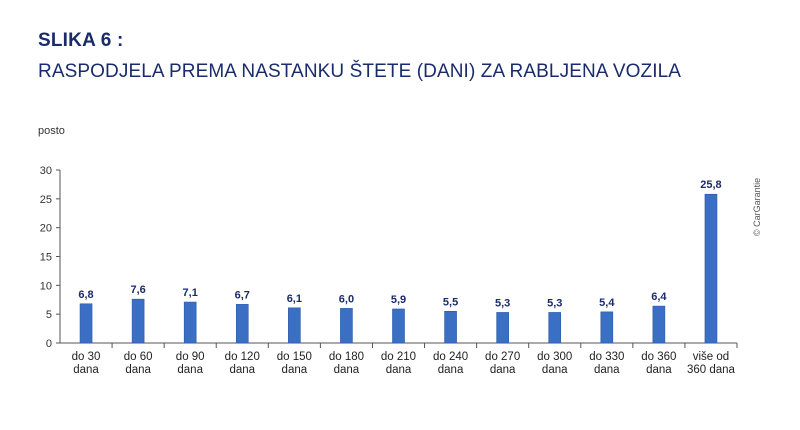 Image resolution: width=800 pixels, height=430 pixels. What do you see at coordinates (554, 357) in the screenshot?
I see `x-category-label-line: do 300` at bounding box center [554, 357].